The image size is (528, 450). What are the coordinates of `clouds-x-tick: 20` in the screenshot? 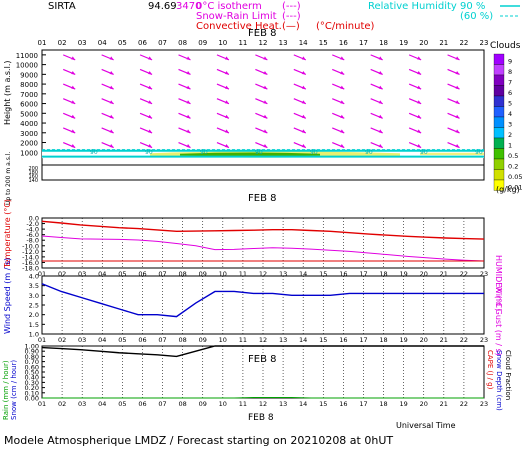 It's located at (423, 43).